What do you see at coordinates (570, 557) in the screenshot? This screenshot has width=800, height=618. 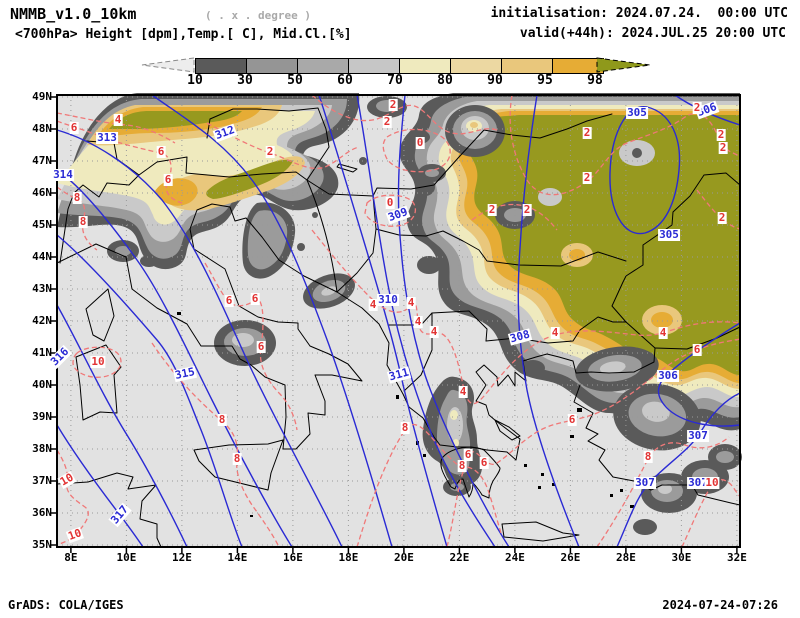 I see `lon-tick-label: 26E` at bounding box center [570, 557].